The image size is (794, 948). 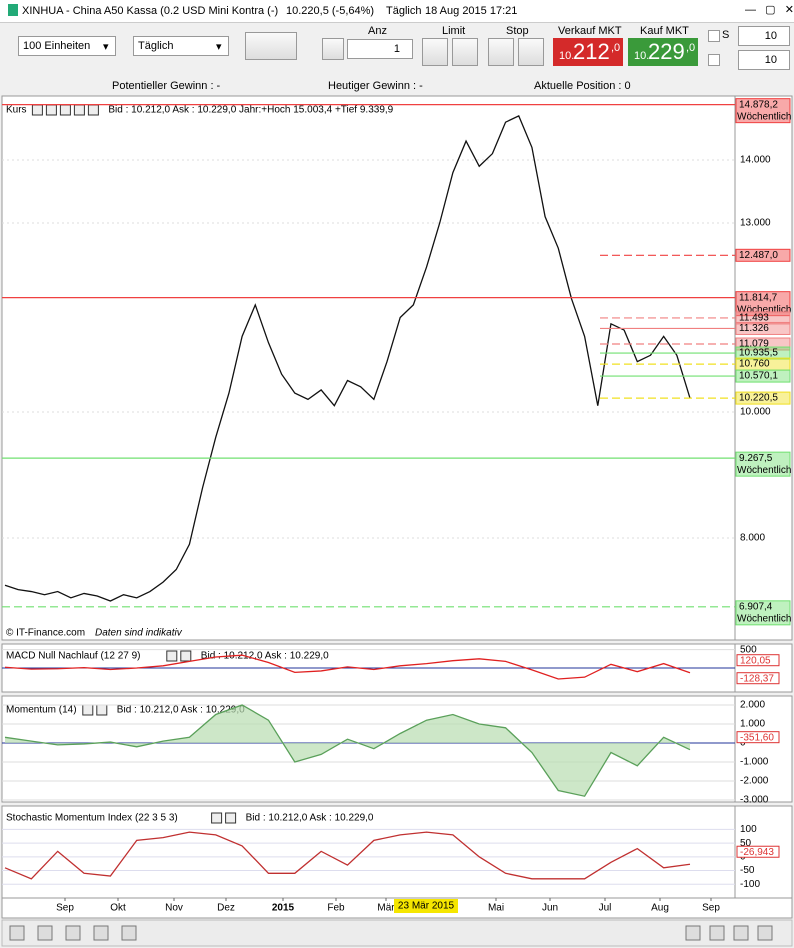 What do you see at coordinates (754, 328) in the screenshot?
I see `level-label: 11.326` at bounding box center [754, 328].